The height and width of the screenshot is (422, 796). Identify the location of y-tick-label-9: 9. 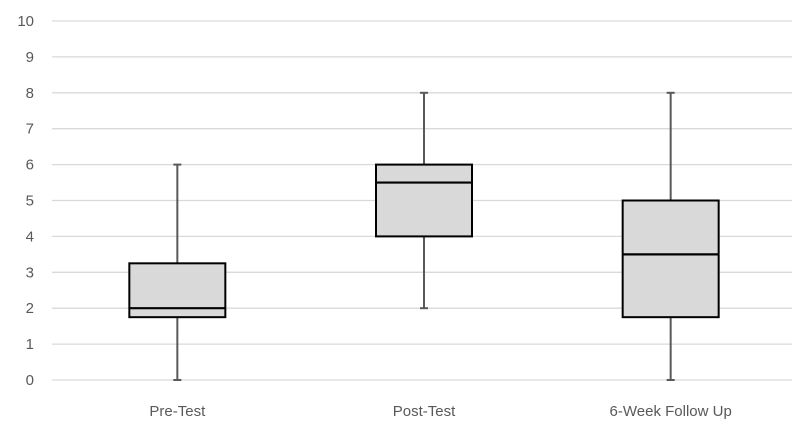
(30, 57).